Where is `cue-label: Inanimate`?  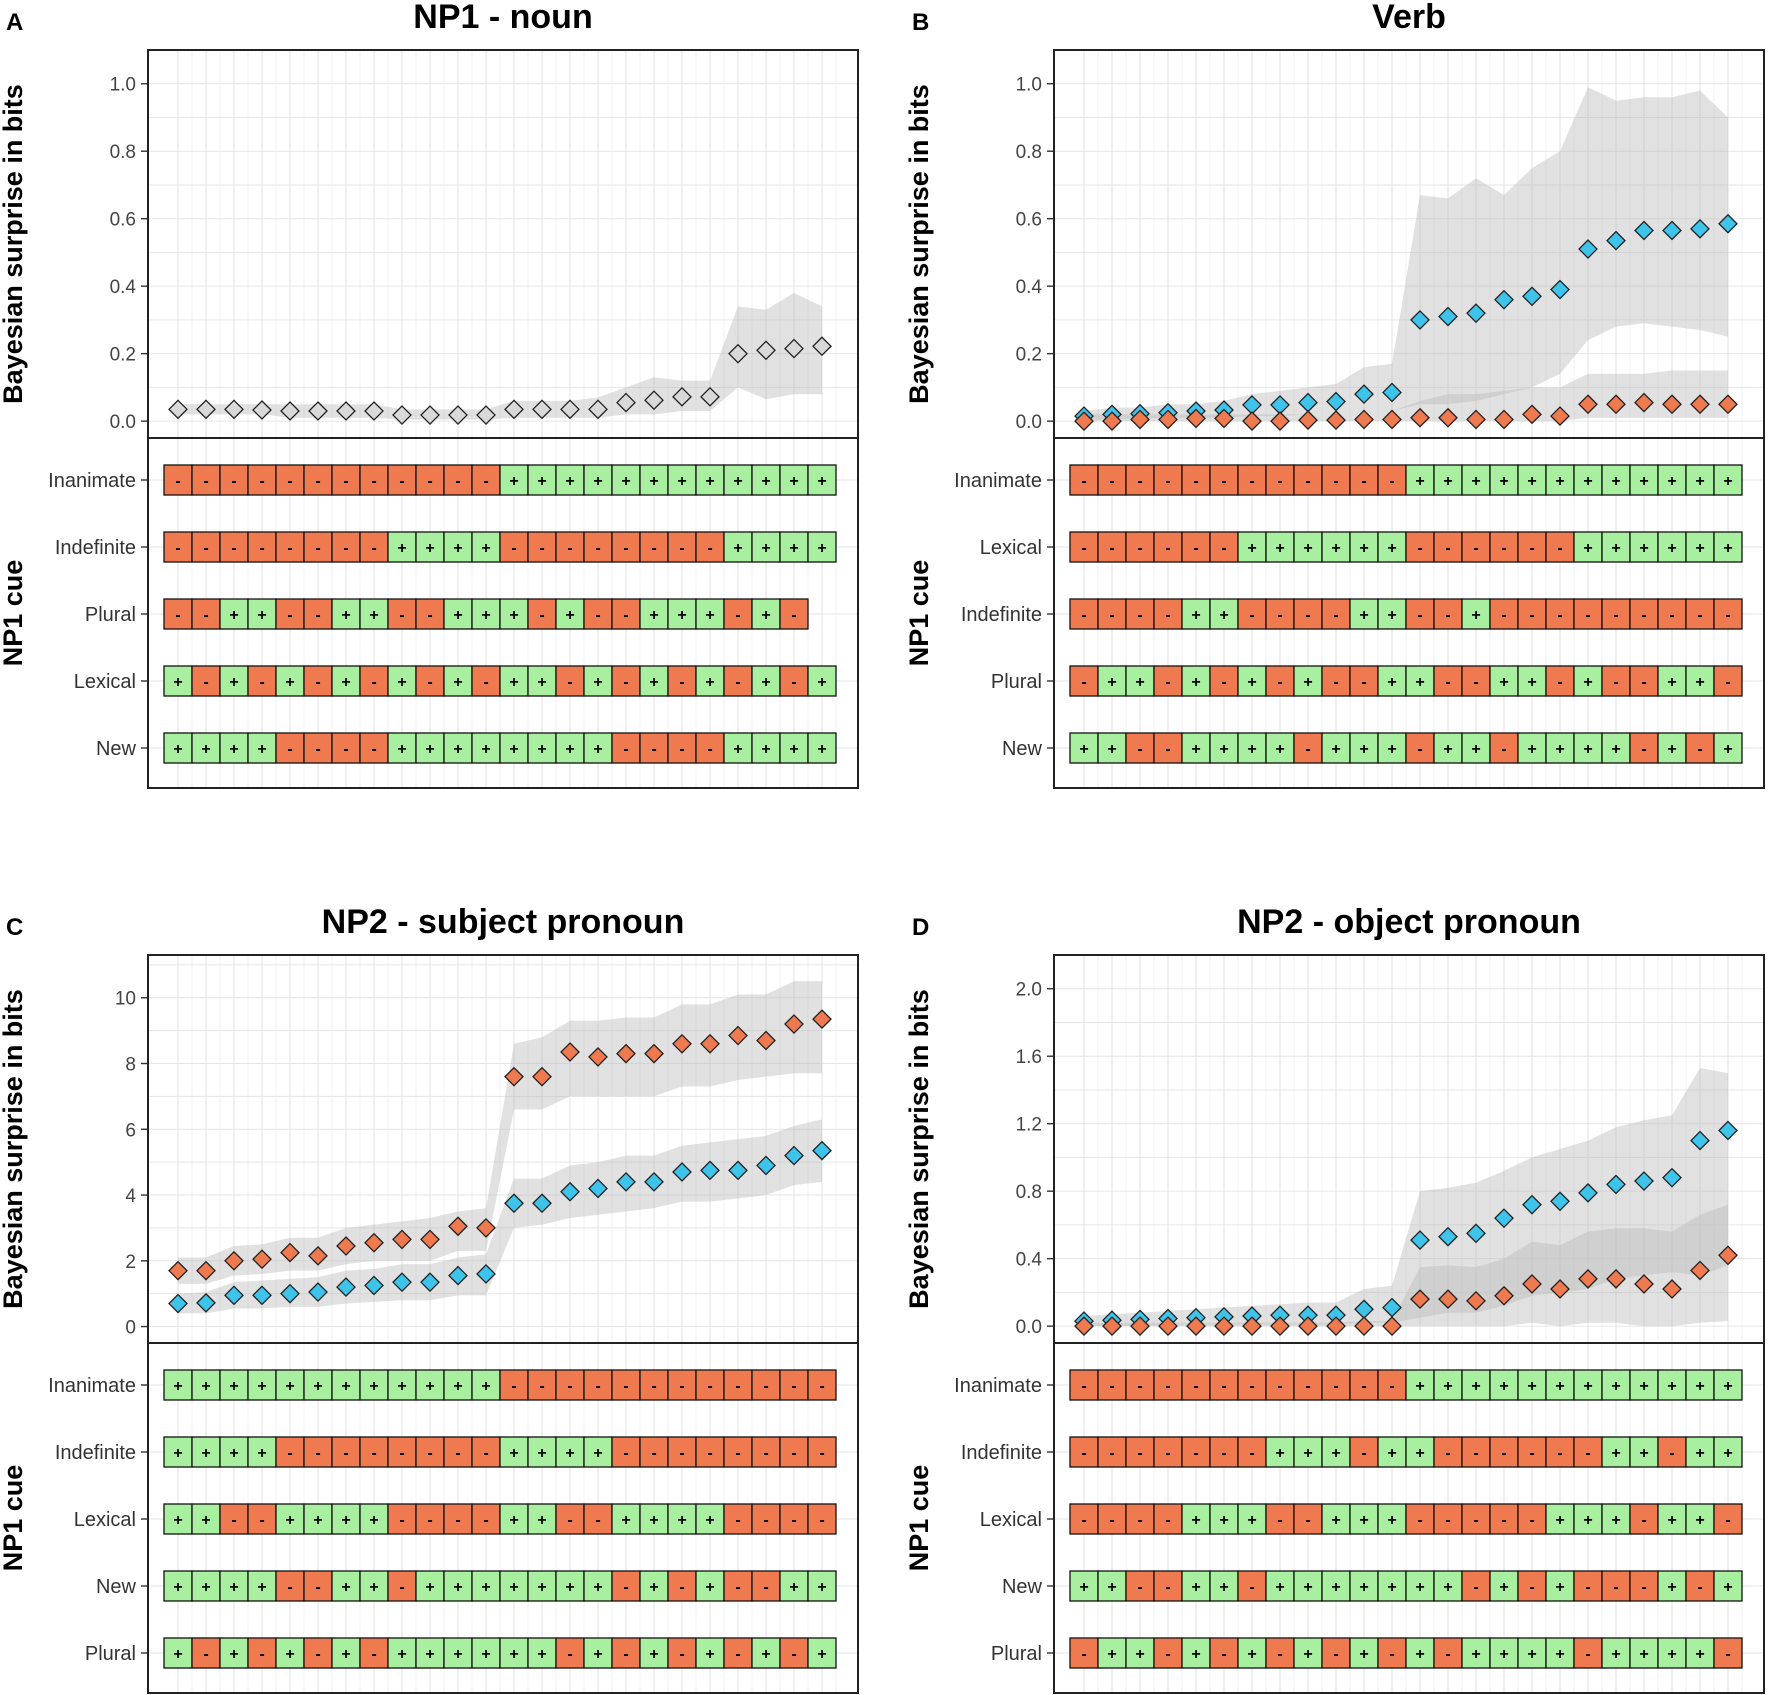
cue-label: Inanimate is located at coordinates (998, 1386).